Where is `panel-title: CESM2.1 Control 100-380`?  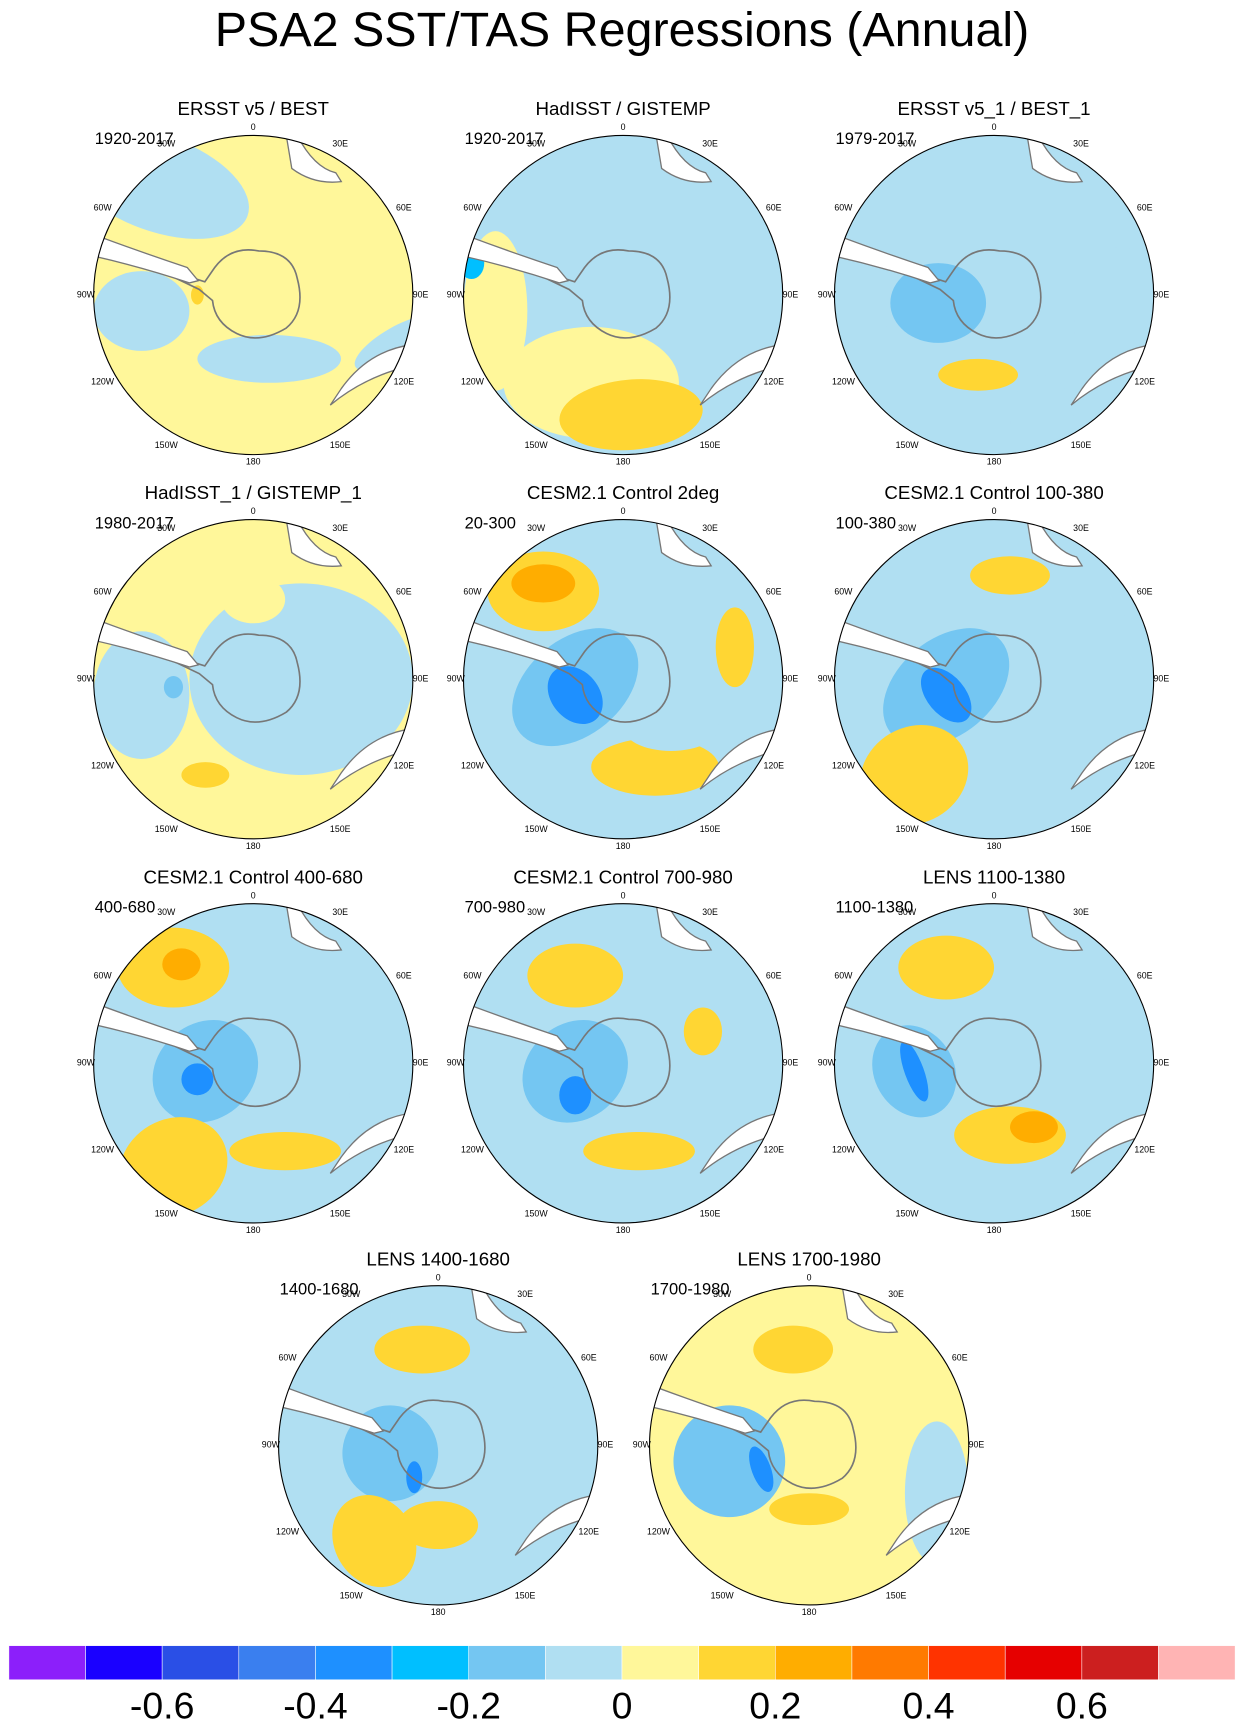
panel-title: CESM2.1 Control 100-380 is located at coordinates (993, 492).